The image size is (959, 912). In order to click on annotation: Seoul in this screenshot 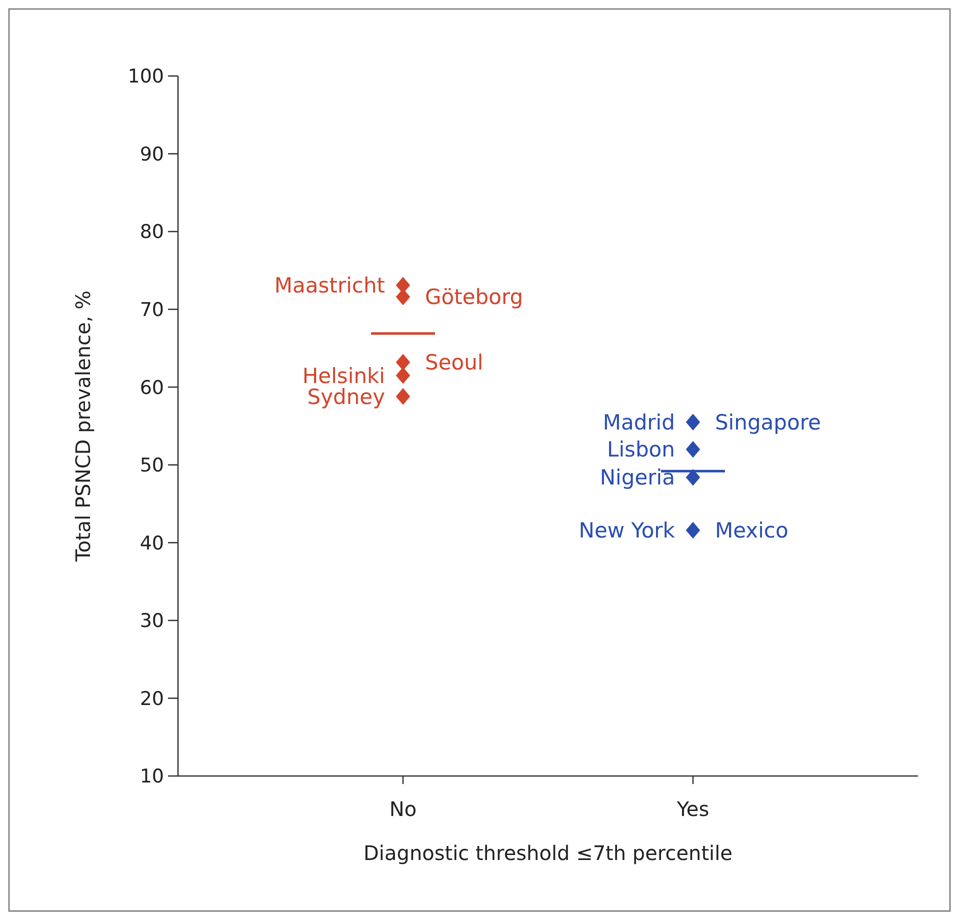, I will do `click(454, 362)`.